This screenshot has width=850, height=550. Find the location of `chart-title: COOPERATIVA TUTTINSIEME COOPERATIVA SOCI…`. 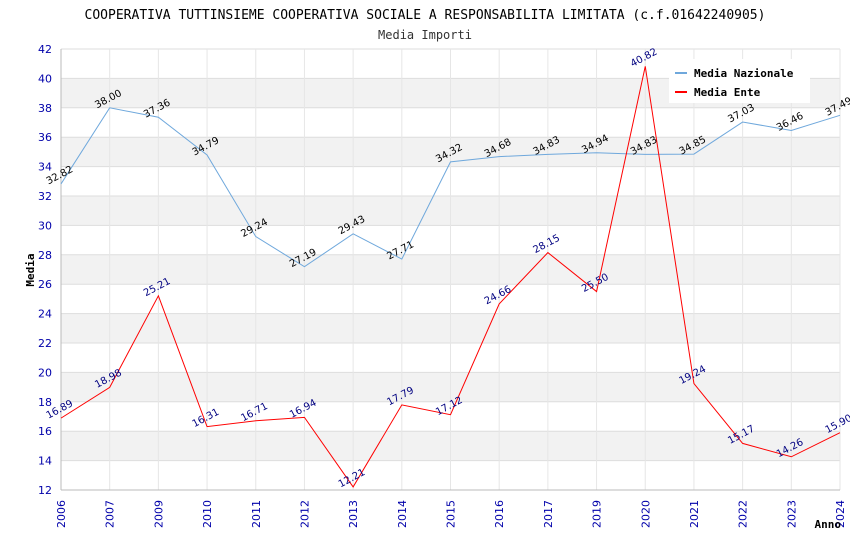

chart-title: COOPERATIVA TUTTINSIEME COOPERATIVA SOCI… is located at coordinates (425, 15).